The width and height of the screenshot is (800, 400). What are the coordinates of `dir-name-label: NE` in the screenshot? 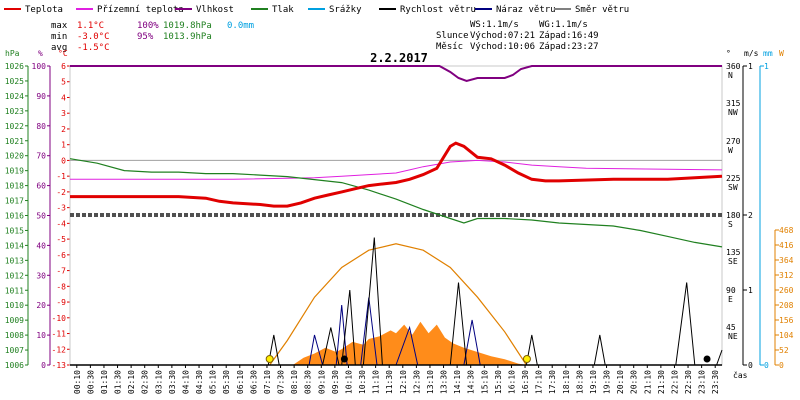 It's located at (733, 336).